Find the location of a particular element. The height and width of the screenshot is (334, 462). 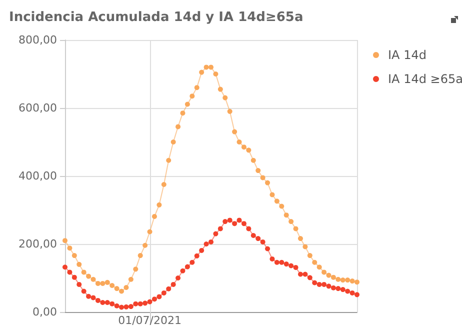

legend-label: IA 14d is located at coordinates (407, 55).